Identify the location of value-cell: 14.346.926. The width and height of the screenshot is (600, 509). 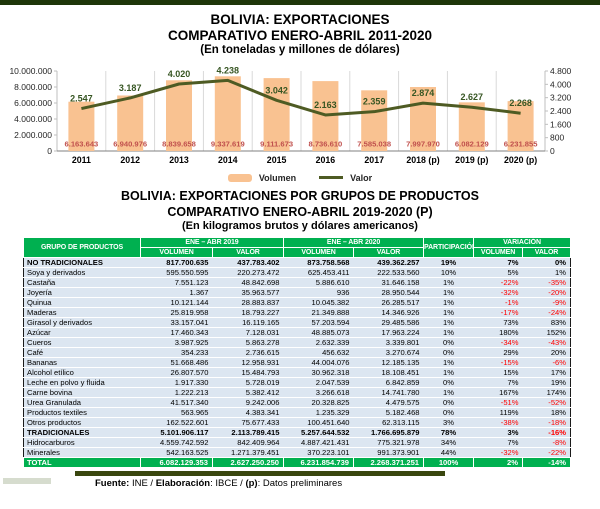
(388, 313).